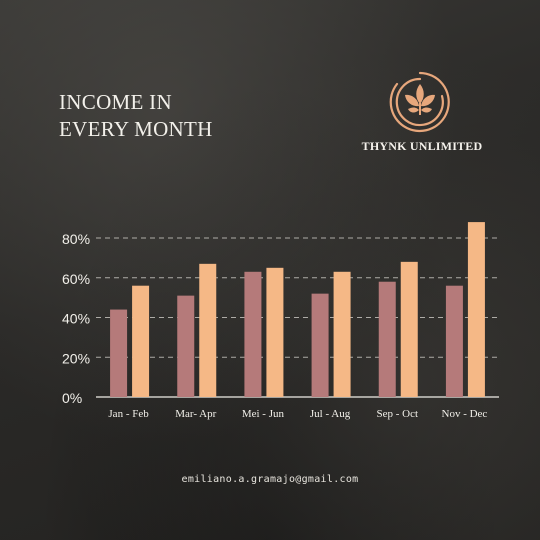 The width and height of the screenshot is (540, 540). I want to click on brand-name: THYNK UNLIMITED, so click(422, 146).